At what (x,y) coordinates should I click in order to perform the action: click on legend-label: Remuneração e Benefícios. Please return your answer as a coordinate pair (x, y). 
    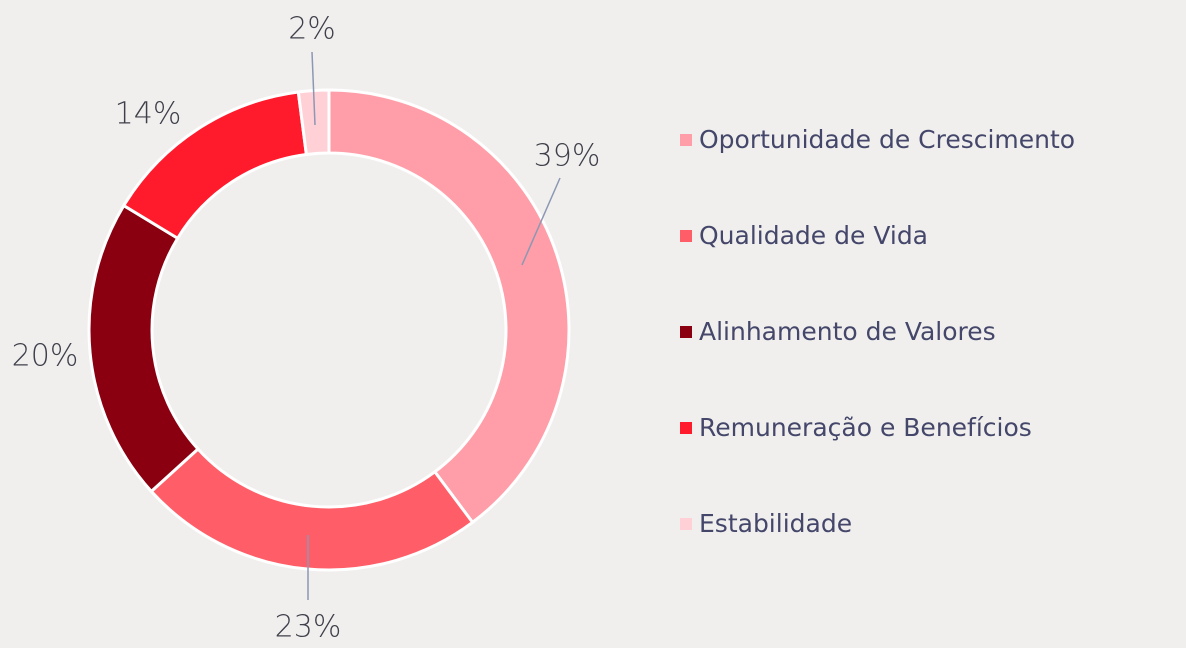
    Looking at the image, I should click on (865, 427).